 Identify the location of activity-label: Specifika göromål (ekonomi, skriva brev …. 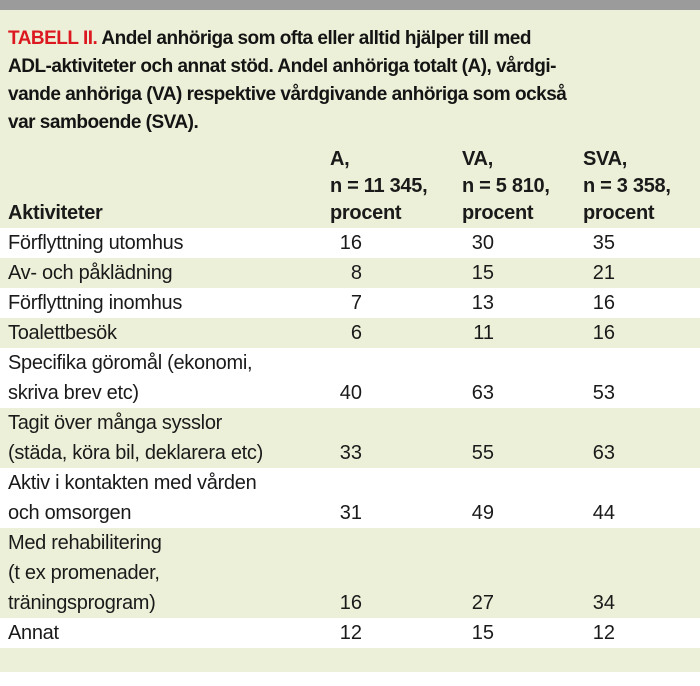
(130, 378).